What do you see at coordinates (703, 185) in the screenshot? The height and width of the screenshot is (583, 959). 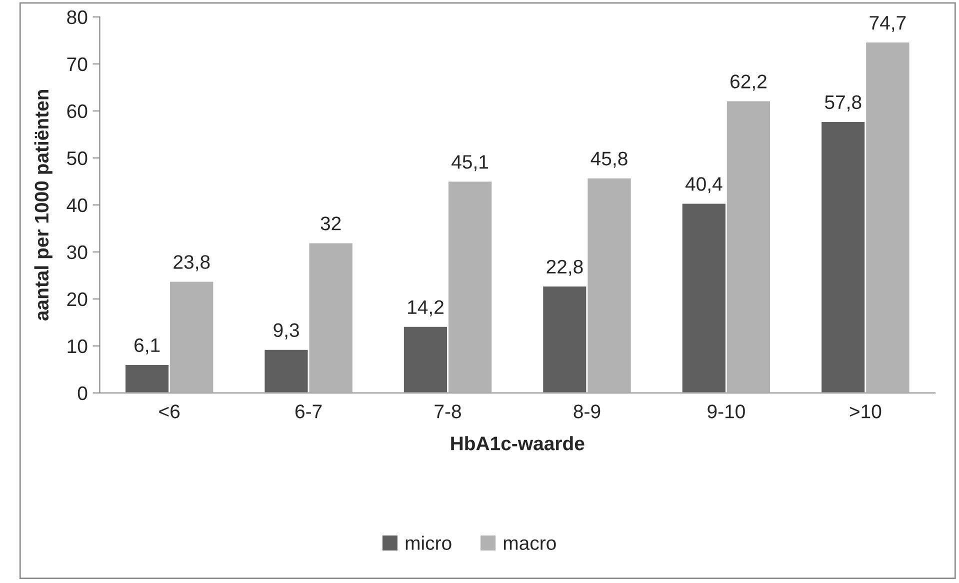 I see `data-label: 40,4` at bounding box center [703, 185].